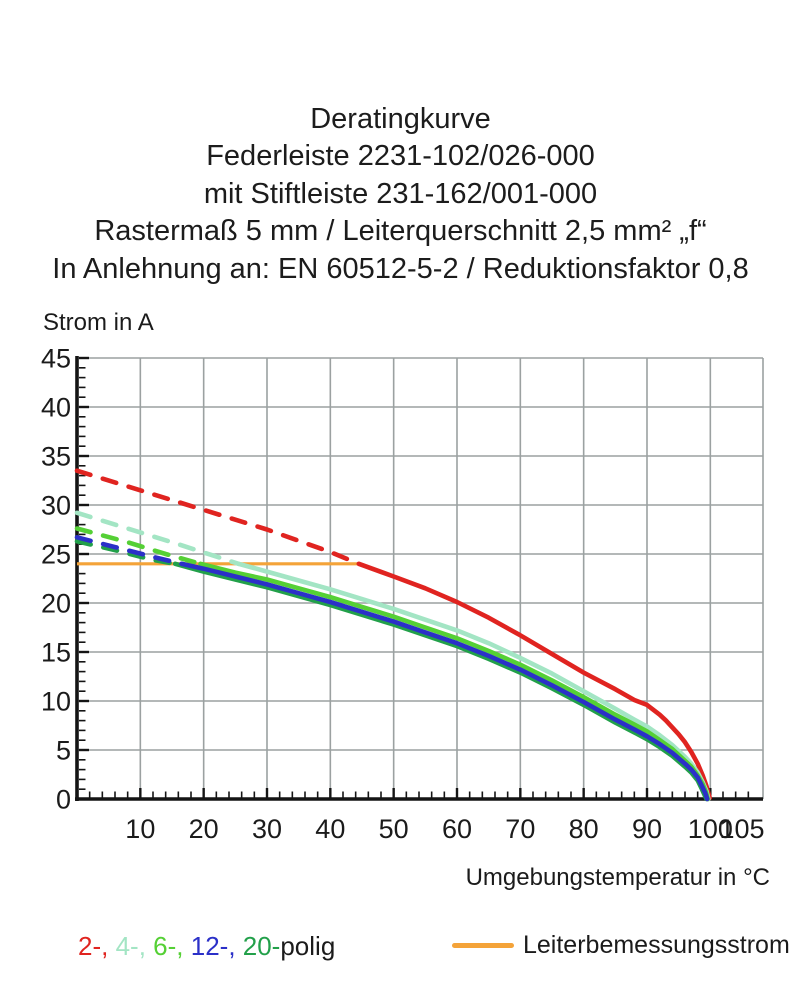 The image size is (801, 1000). I want to click on y-tick-label: 0, so click(63, 800).